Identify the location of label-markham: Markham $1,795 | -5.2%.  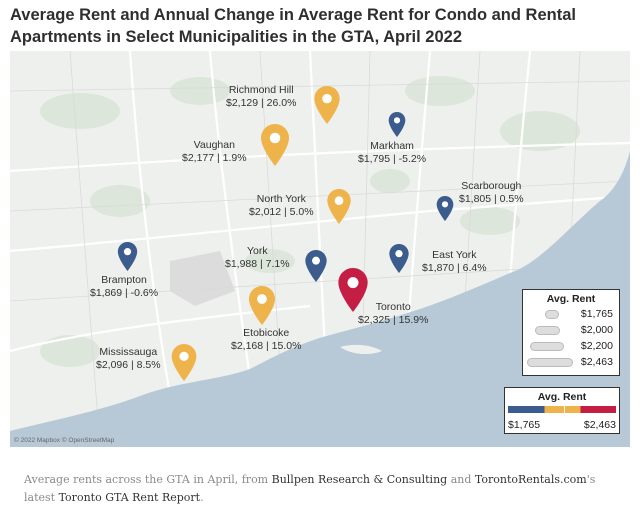
(392, 152).